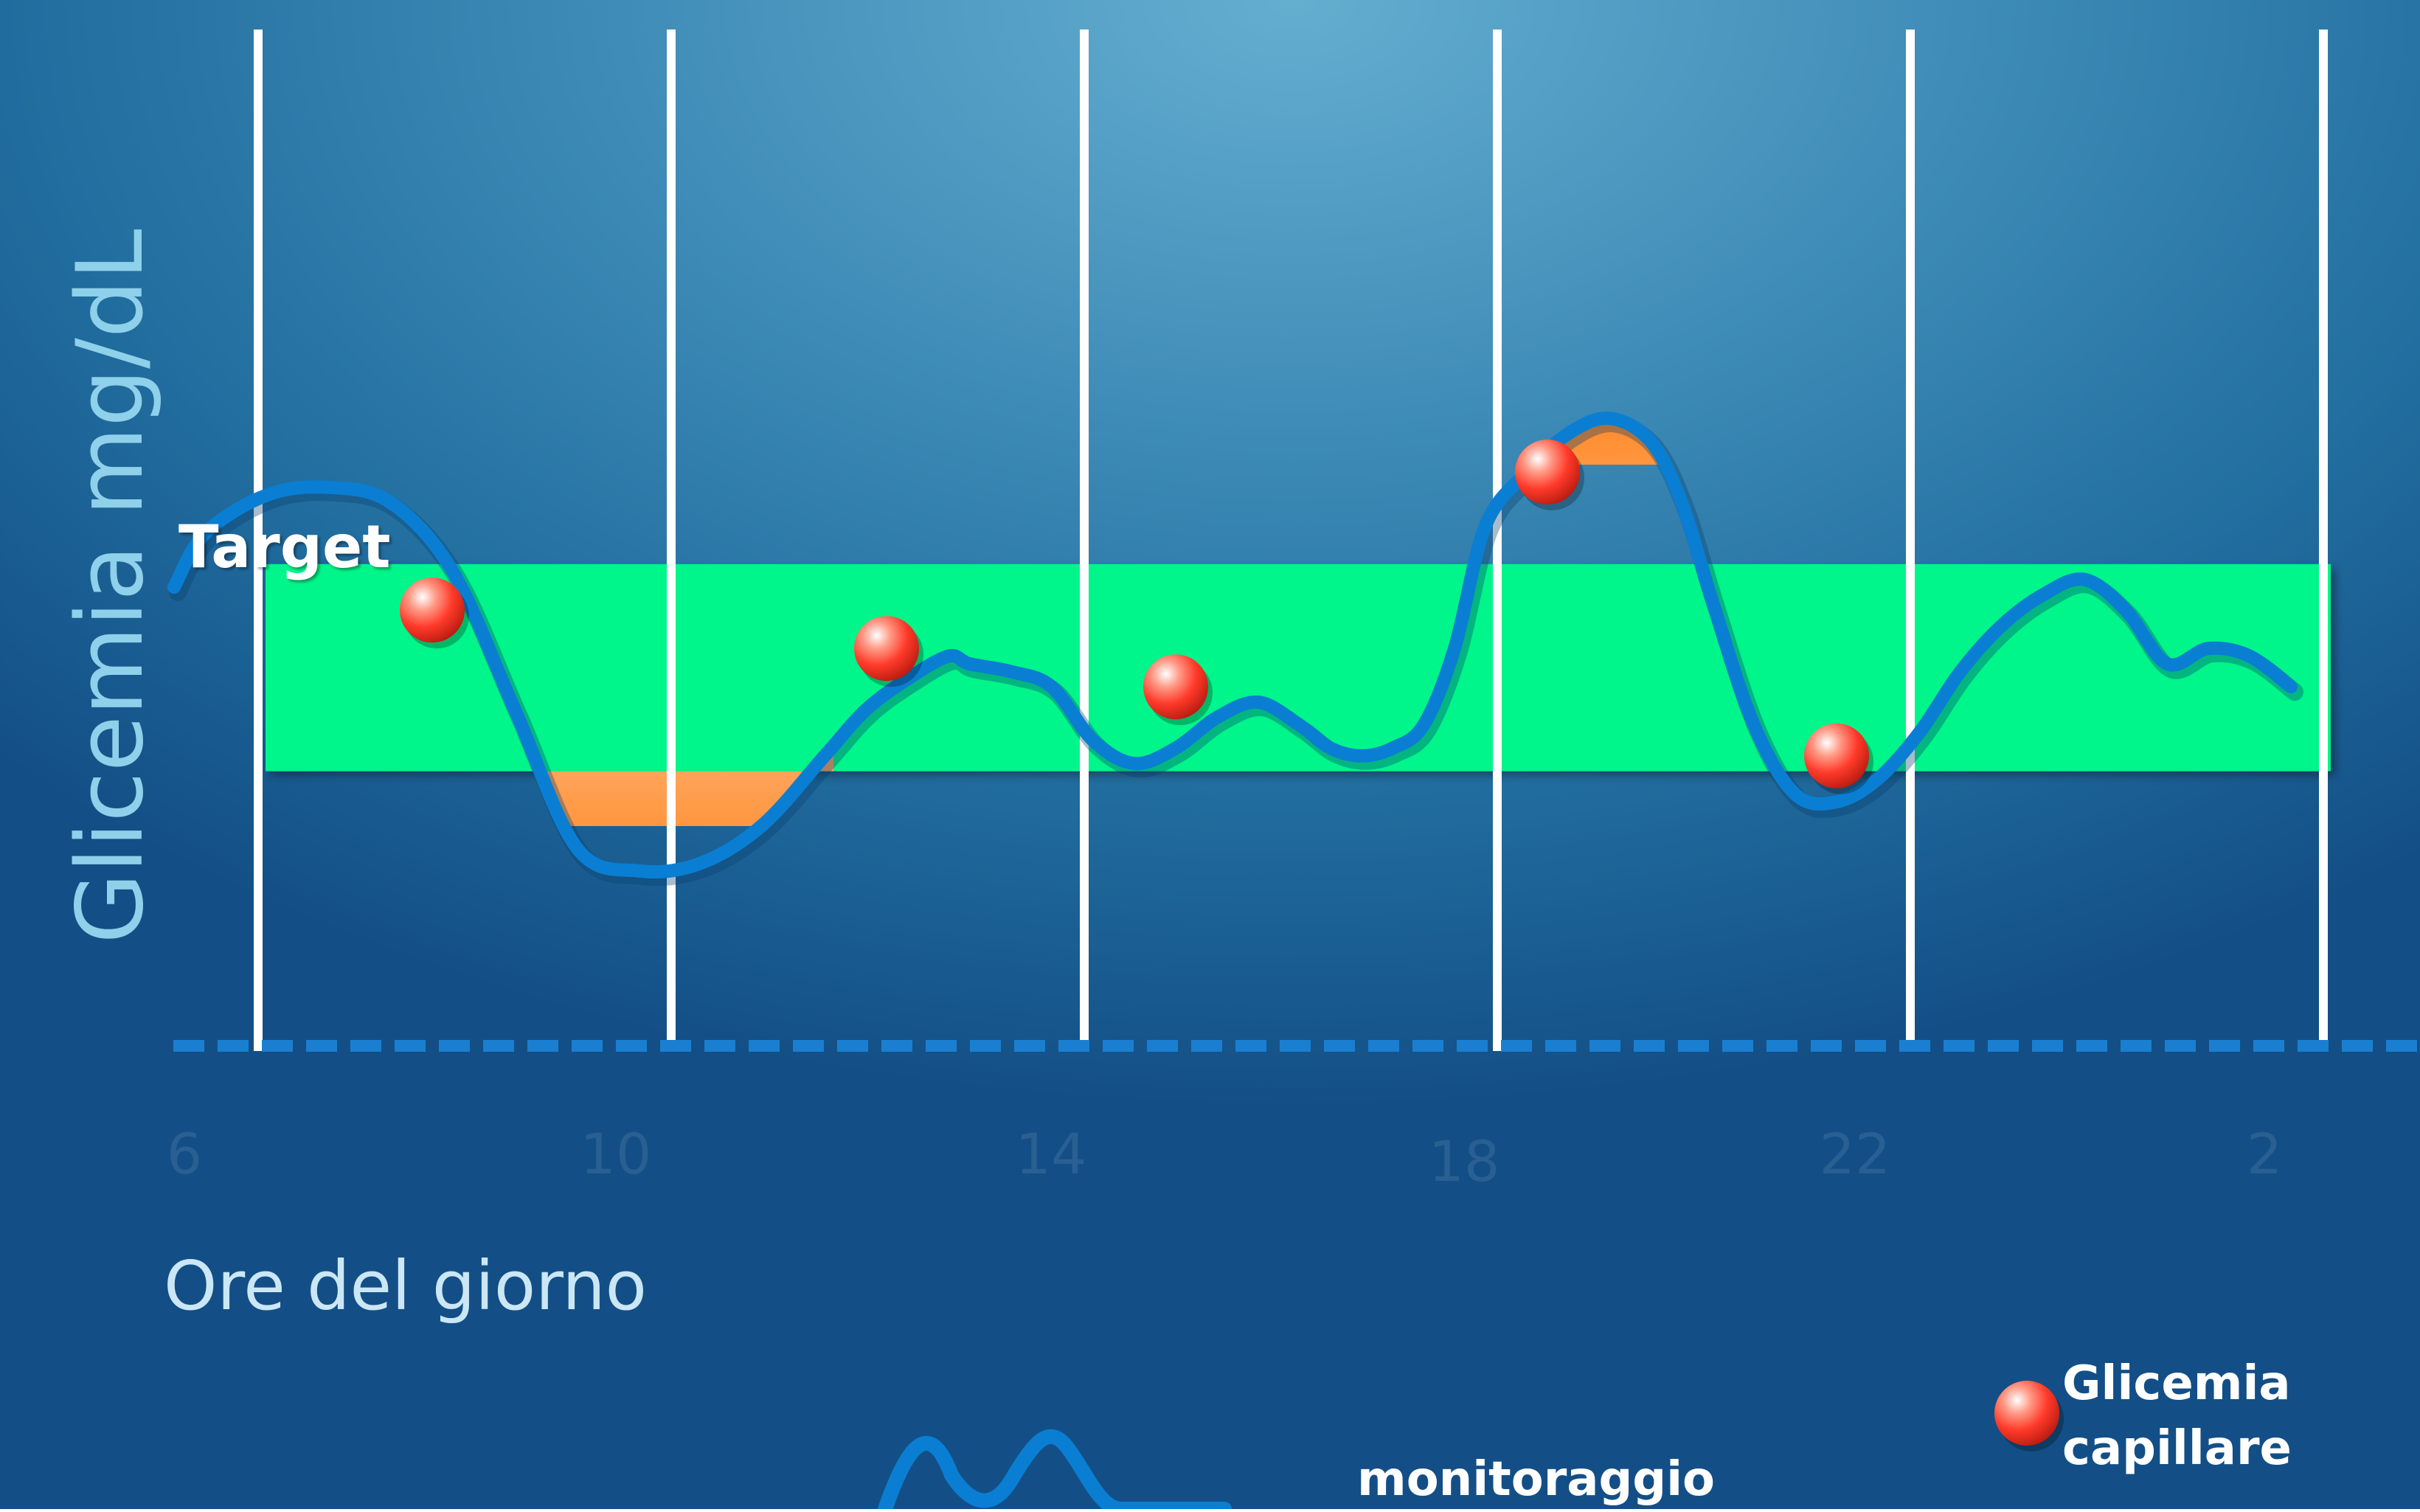 This screenshot has height=1512, width=2420. I want to click on blue-wave-icon, so click(1055, 1469).